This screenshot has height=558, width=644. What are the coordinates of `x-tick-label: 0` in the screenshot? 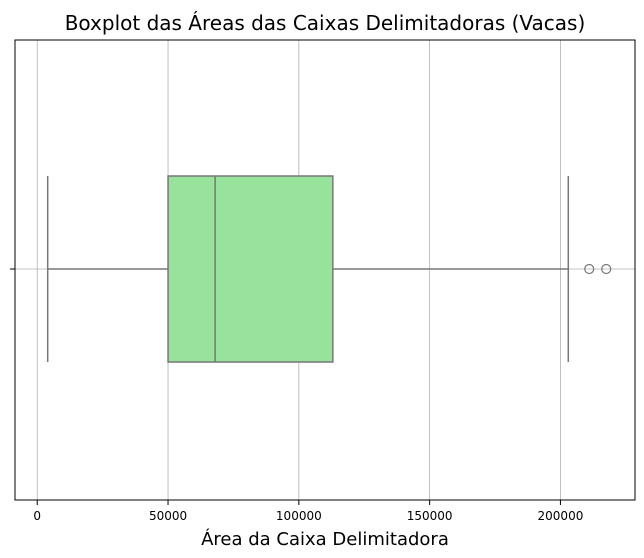 It's located at (37, 516).